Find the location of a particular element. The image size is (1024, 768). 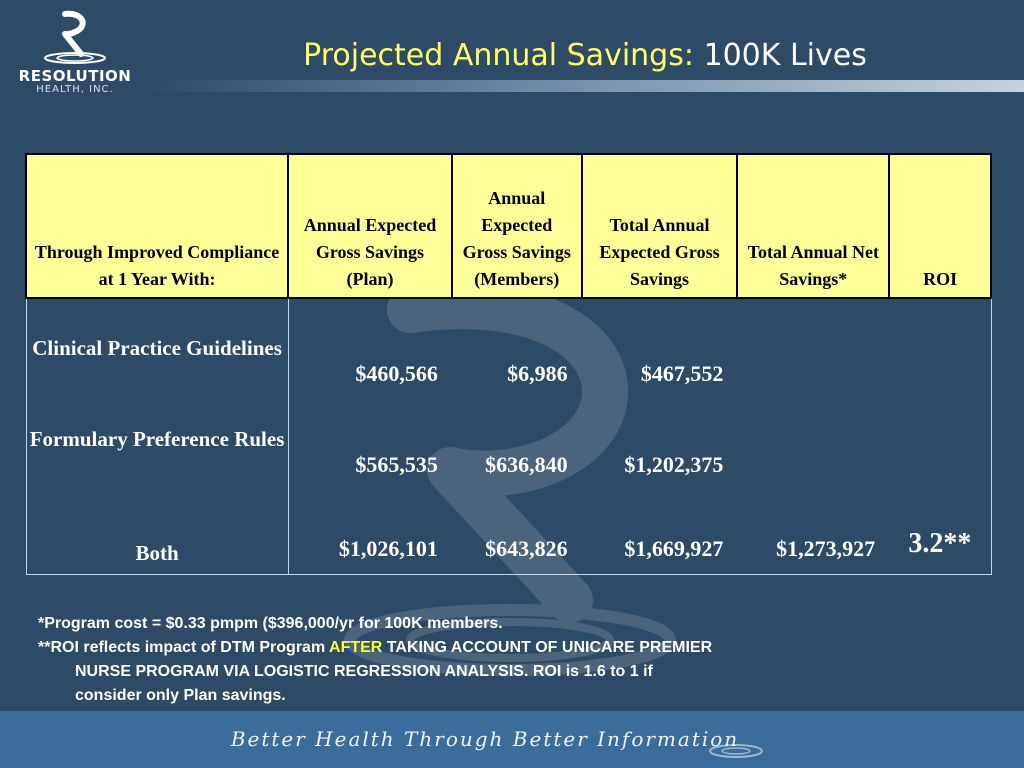

footnote-roi-line4: consider only Plan savings. is located at coordinates (180, 695).